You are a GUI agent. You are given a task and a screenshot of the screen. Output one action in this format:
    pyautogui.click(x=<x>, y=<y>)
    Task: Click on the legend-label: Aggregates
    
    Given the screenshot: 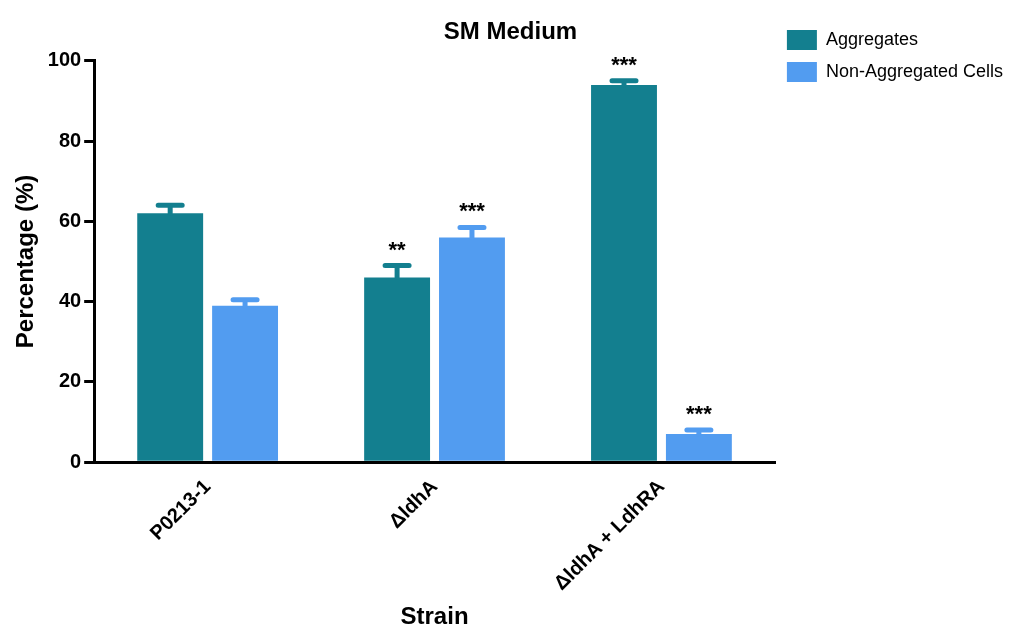 What is the action you would take?
    pyautogui.click(x=871, y=38)
    